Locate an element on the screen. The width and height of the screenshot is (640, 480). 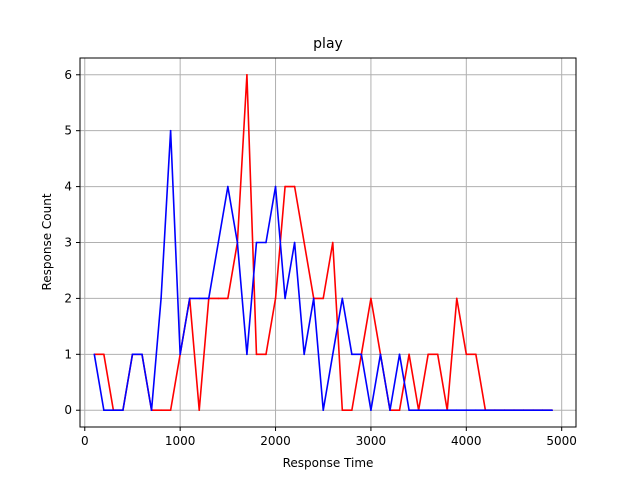
y-tick-label: 5 is located at coordinates (68, 131).